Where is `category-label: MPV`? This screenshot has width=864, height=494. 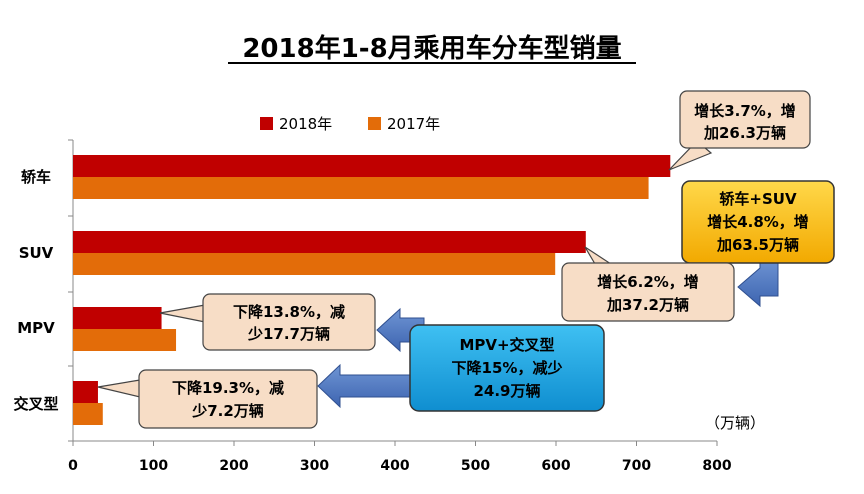
category-label: MPV is located at coordinates (36, 328).